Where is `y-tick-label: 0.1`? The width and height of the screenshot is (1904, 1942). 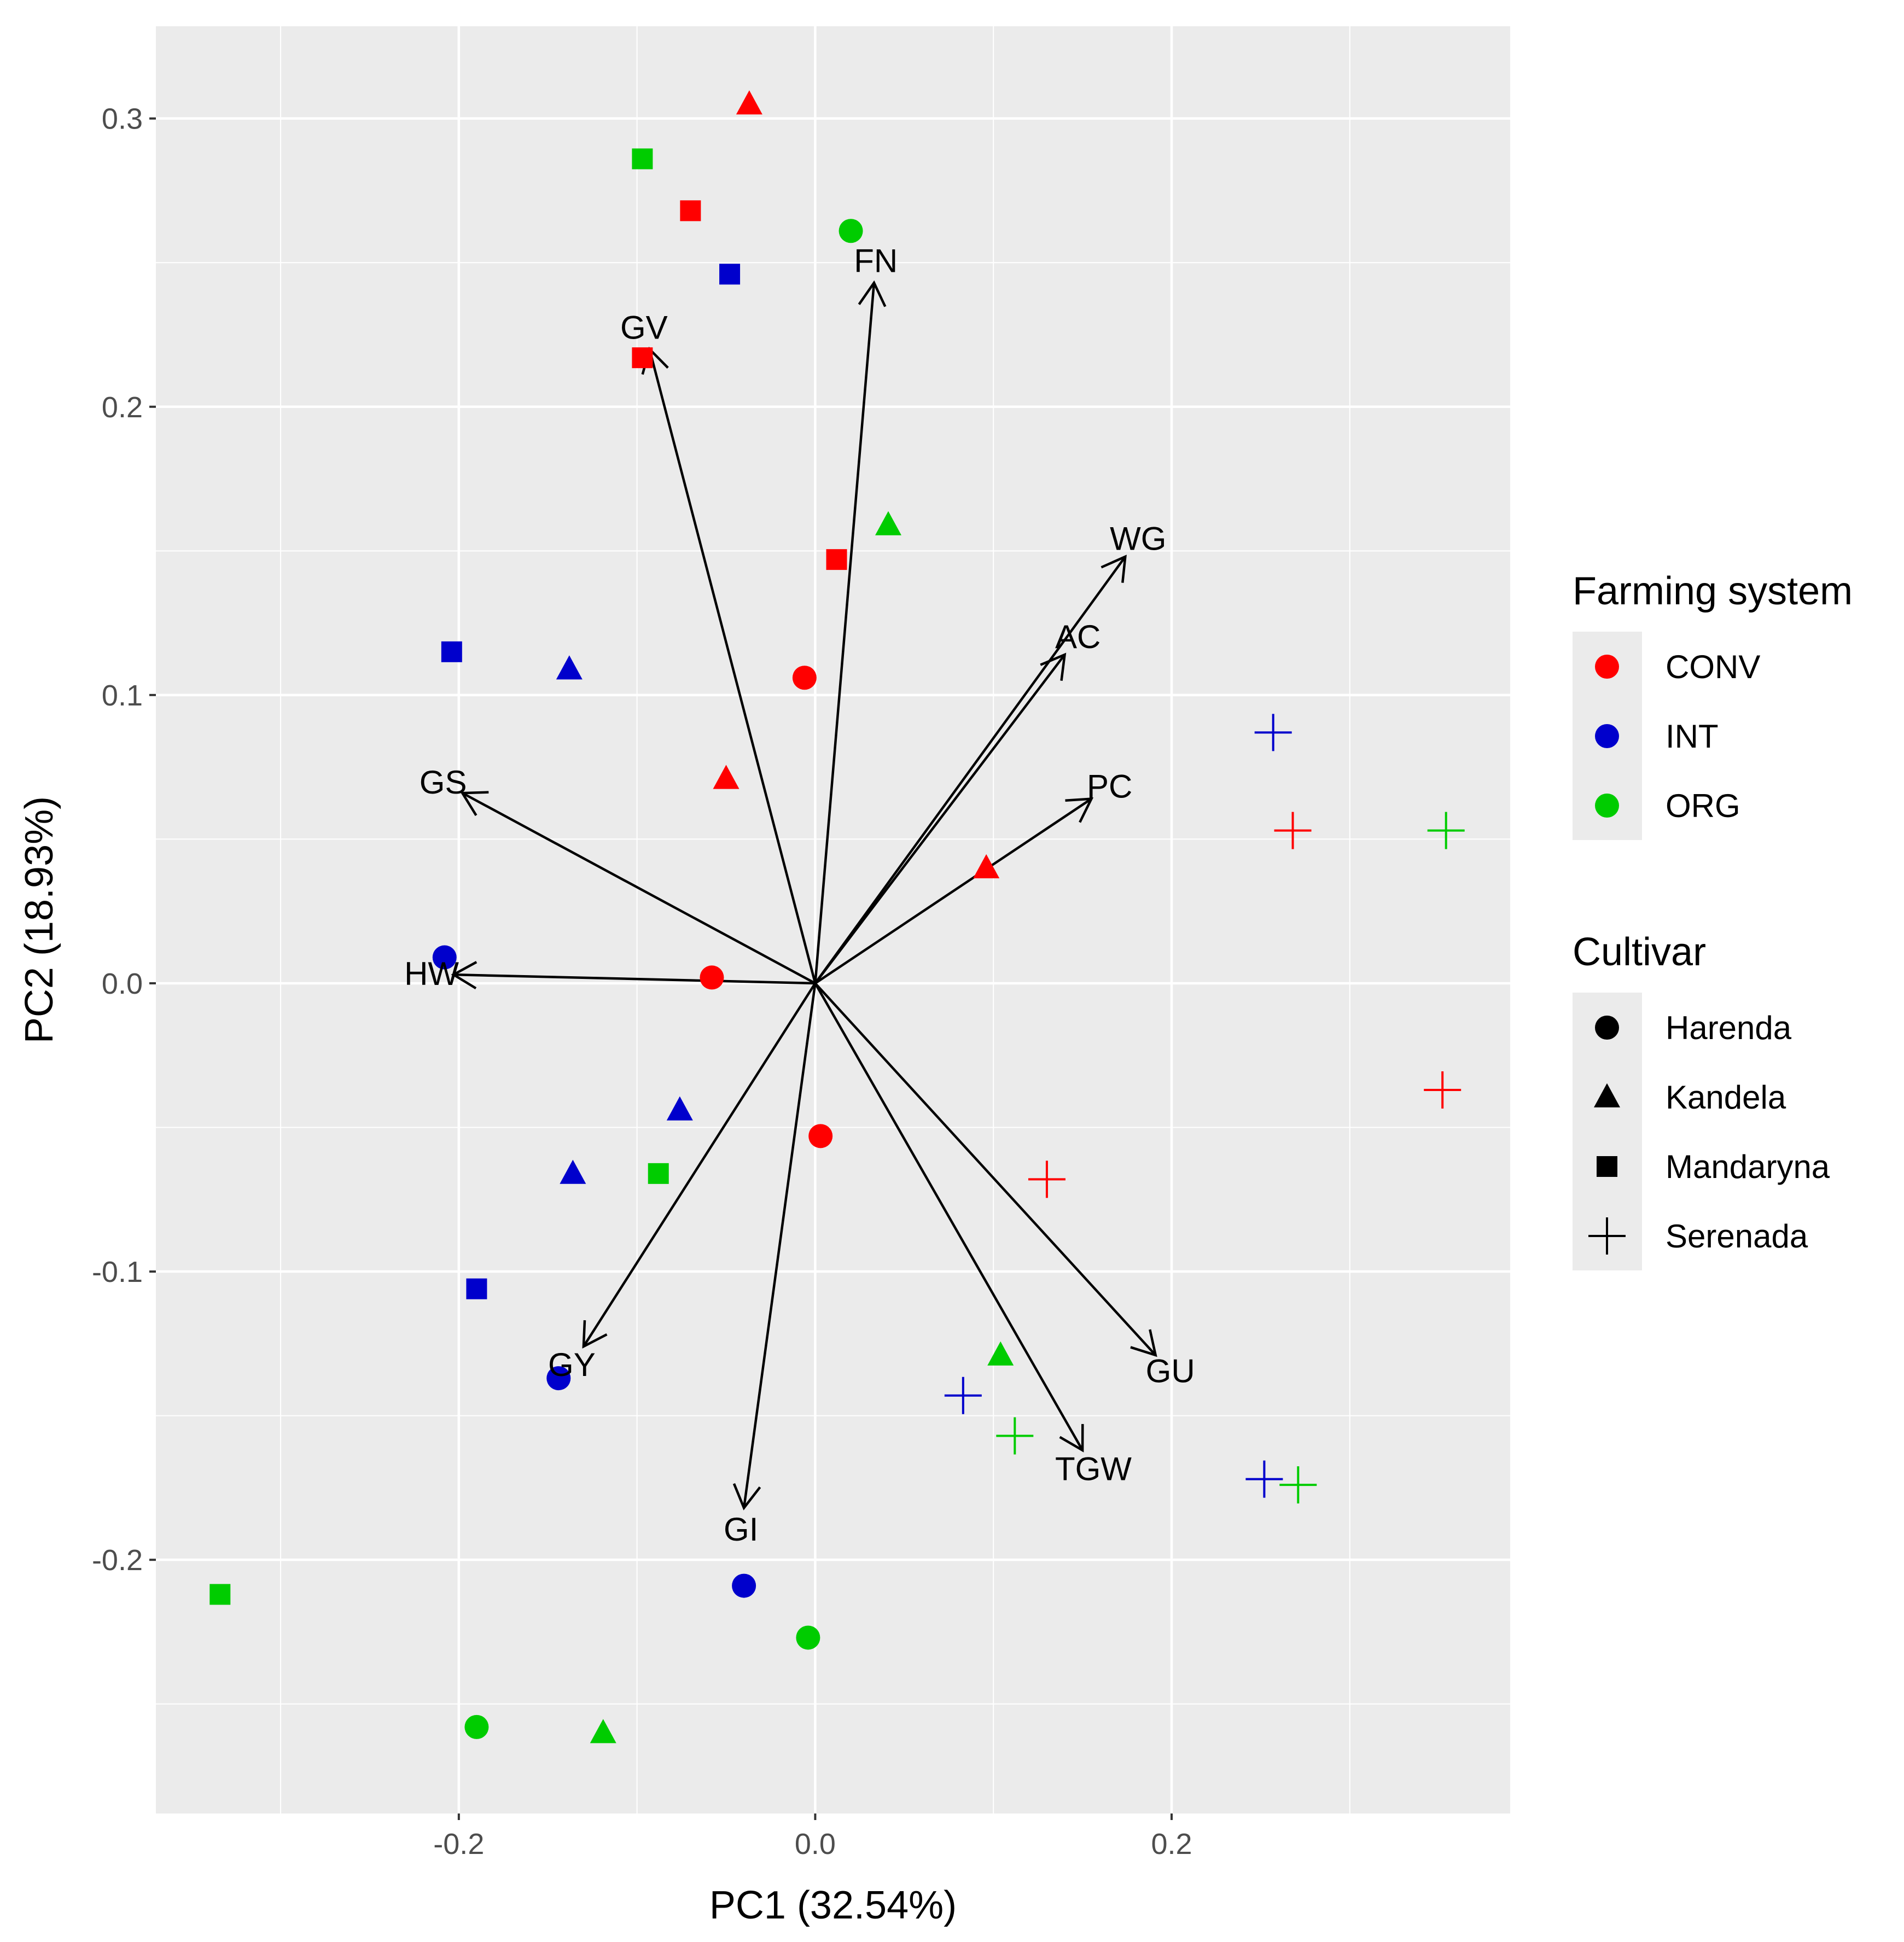 y-tick-label: 0.1 is located at coordinates (123, 695).